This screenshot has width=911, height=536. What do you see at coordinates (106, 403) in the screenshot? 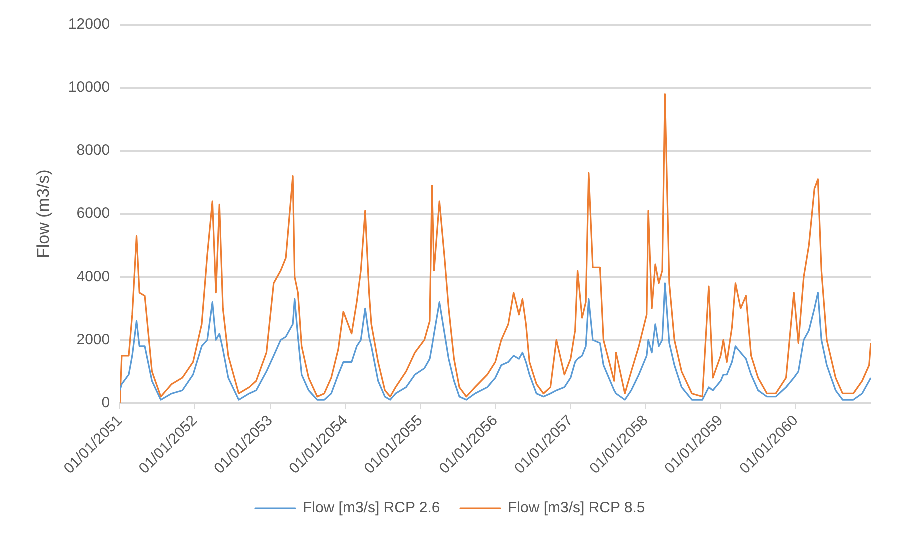
I see `y-tick-label: 0` at bounding box center [106, 403].